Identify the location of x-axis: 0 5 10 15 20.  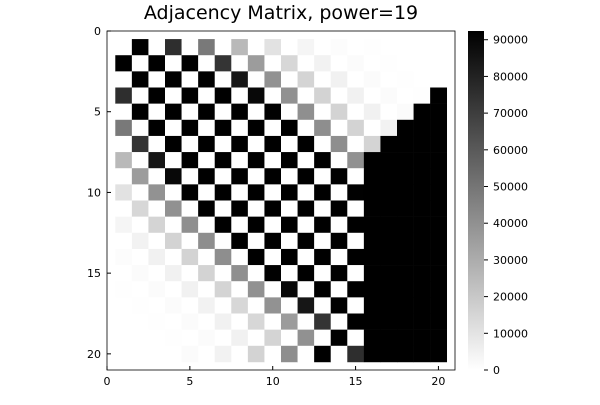
(274, 377).